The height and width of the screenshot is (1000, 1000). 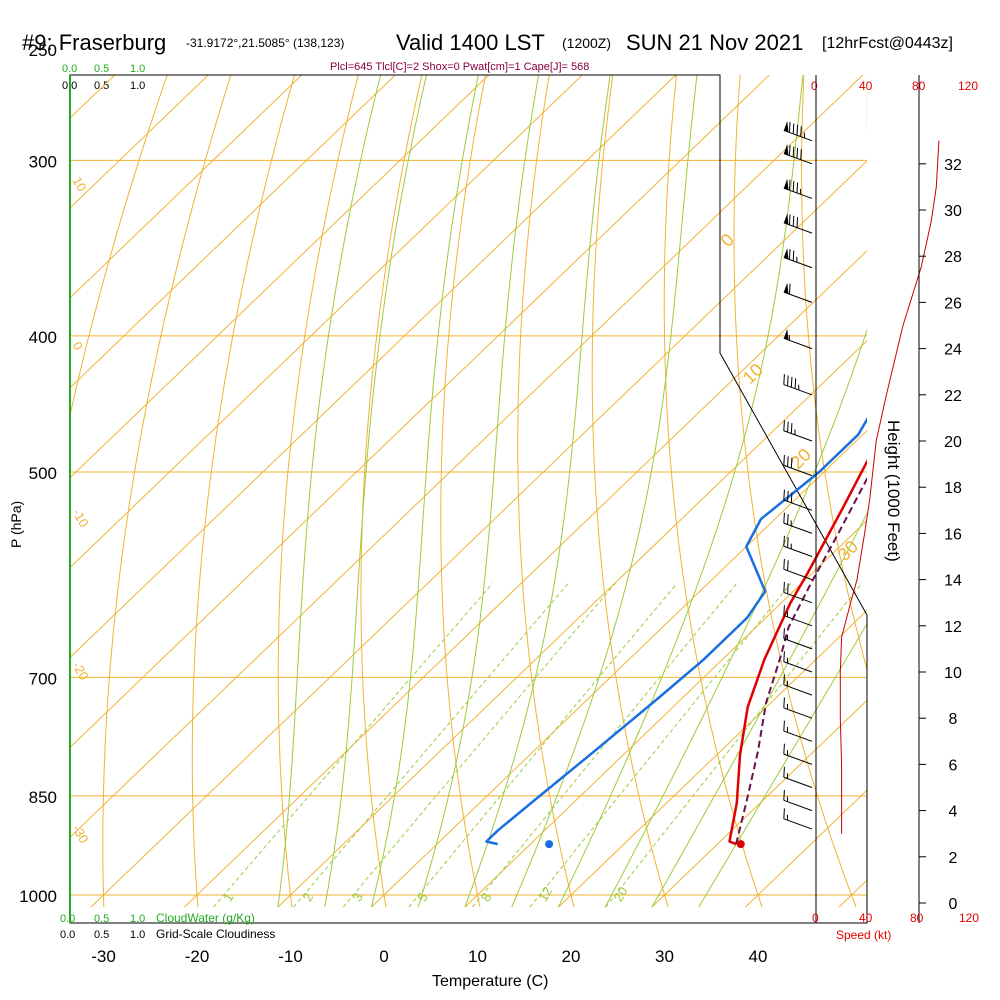 What do you see at coordinates (80, 518) in the screenshot?
I see `isotherm-label: -10` at bounding box center [80, 518].